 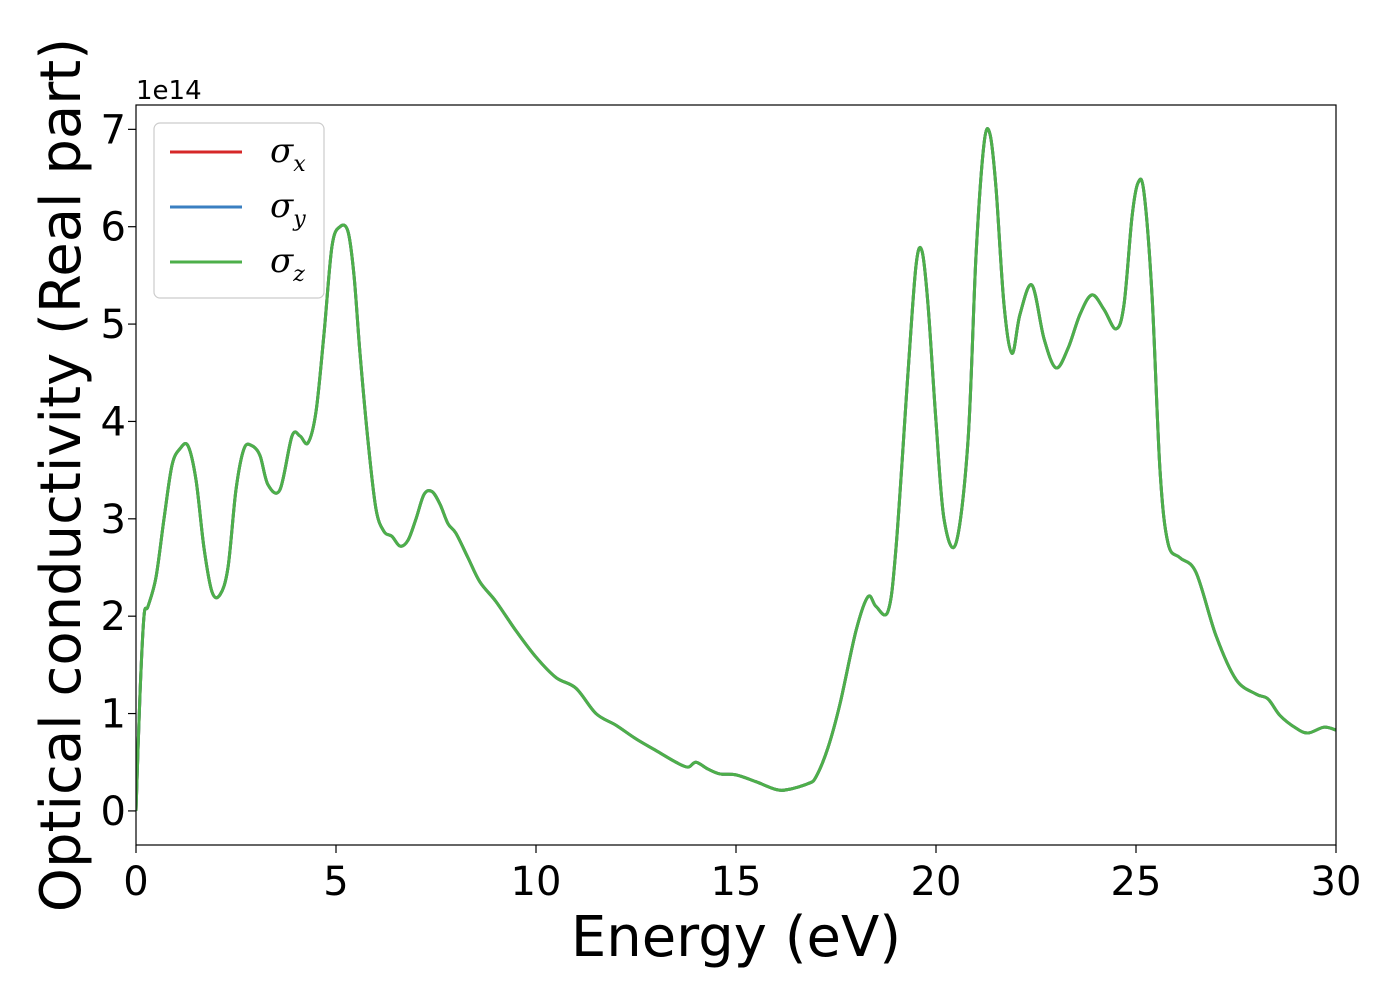 What do you see at coordinates (113, 812) in the screenshot?
I see `y-tick-label: 0` at bounding box center [113, 812].